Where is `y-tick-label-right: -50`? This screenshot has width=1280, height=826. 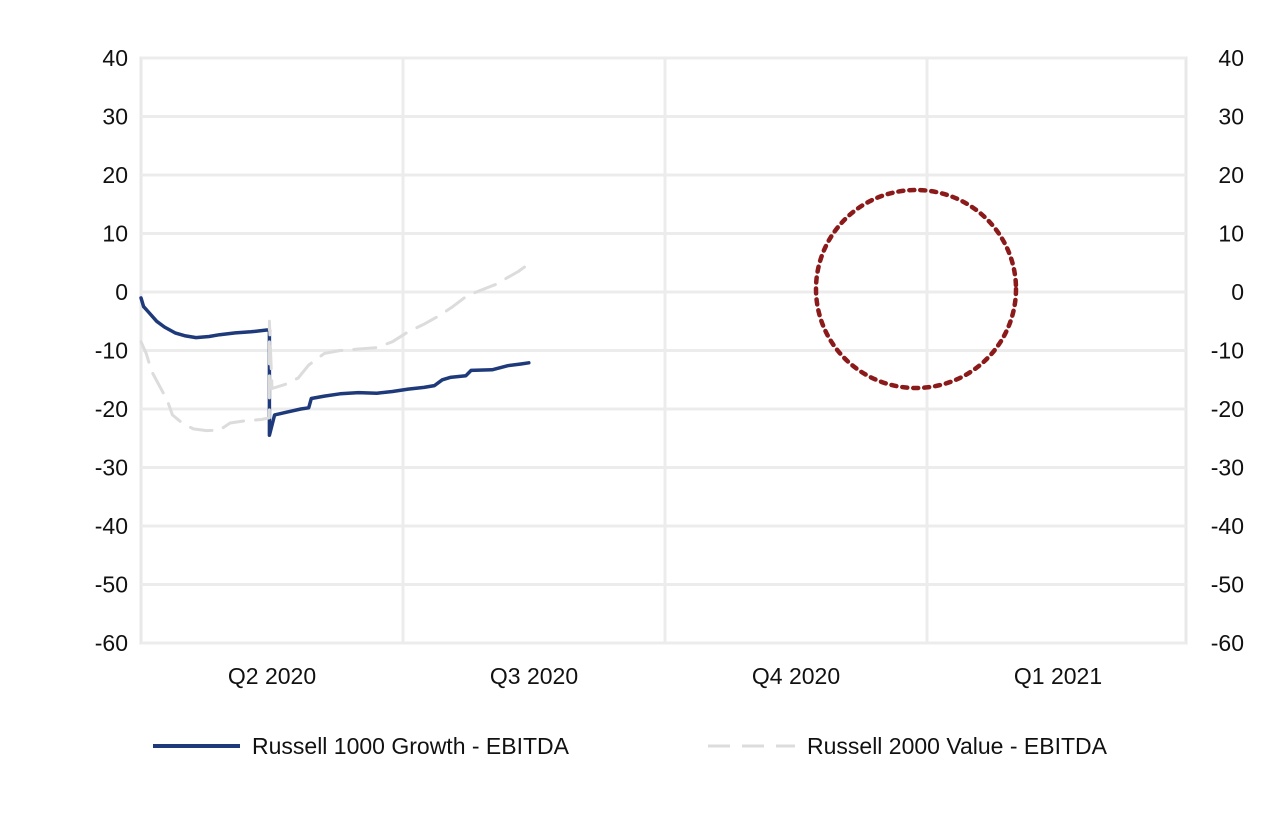 y-tick-label-right: -50 is located at coordinates (1227, 585).